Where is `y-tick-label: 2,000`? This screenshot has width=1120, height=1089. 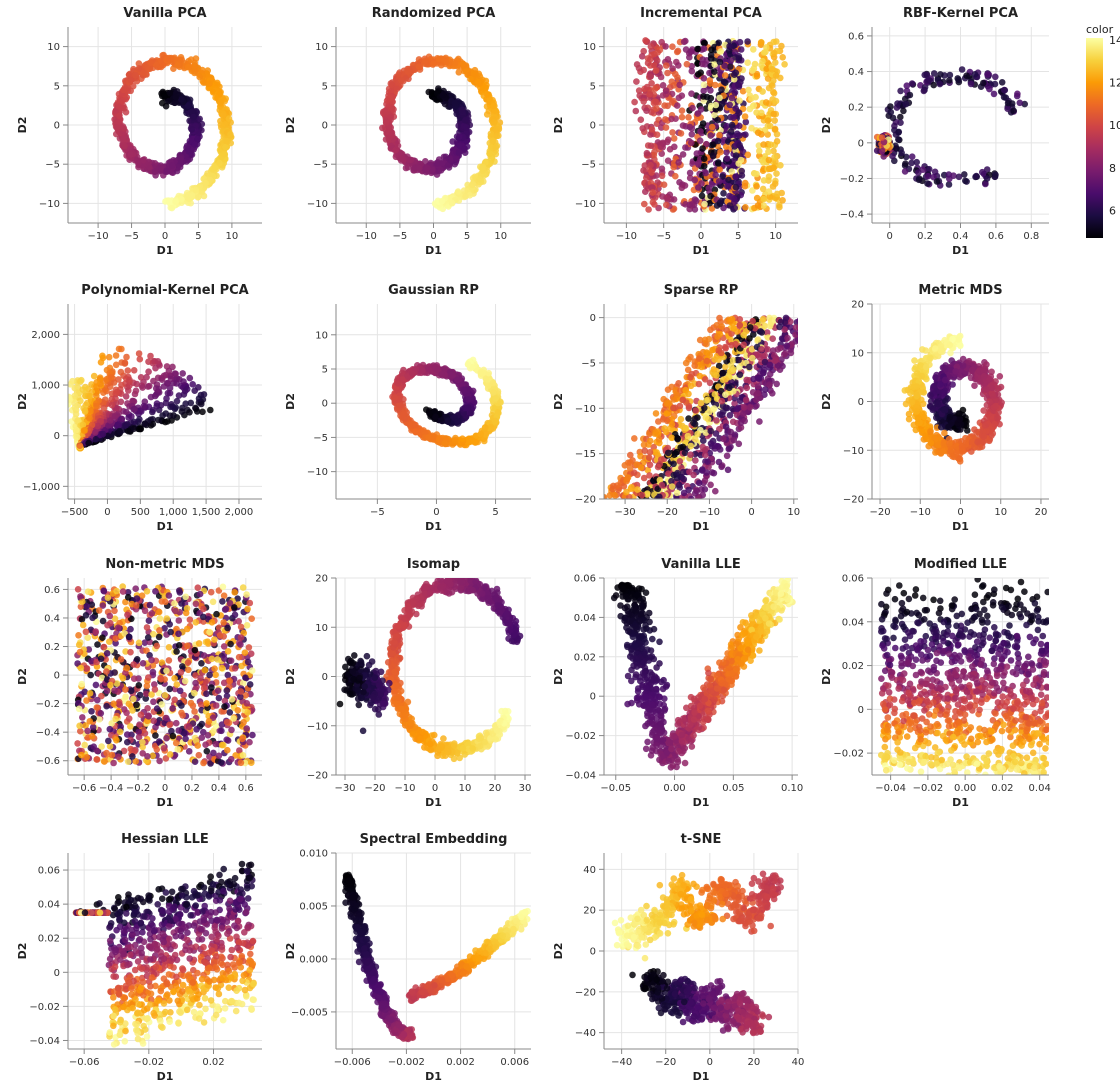
y-tick-label: 2,000 is located at coordinates (45, 335).